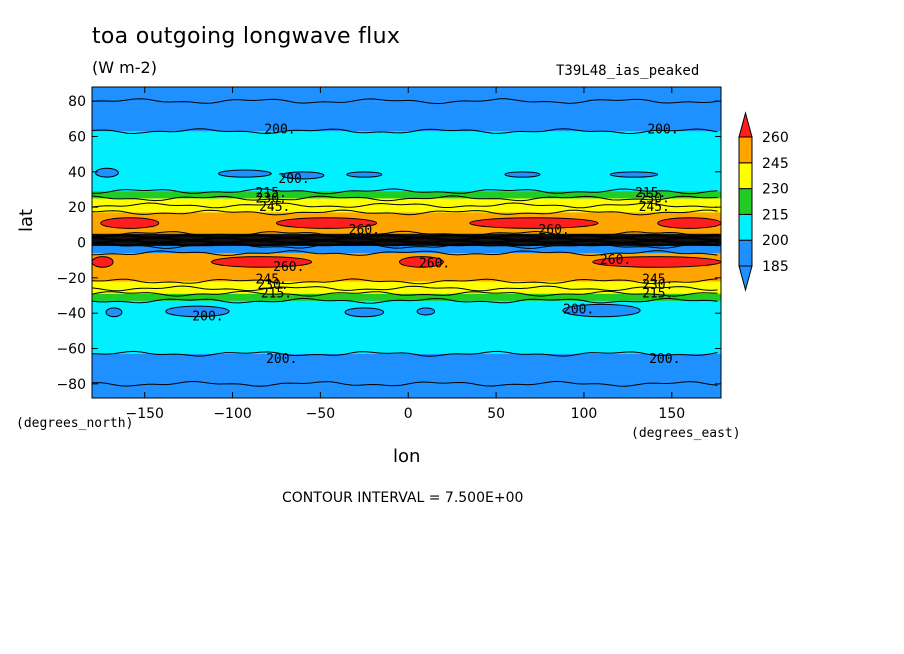  I want to click on contour-interval-note: CONTOUR INTERVAL = 7.500E+00, so click(403, 498).